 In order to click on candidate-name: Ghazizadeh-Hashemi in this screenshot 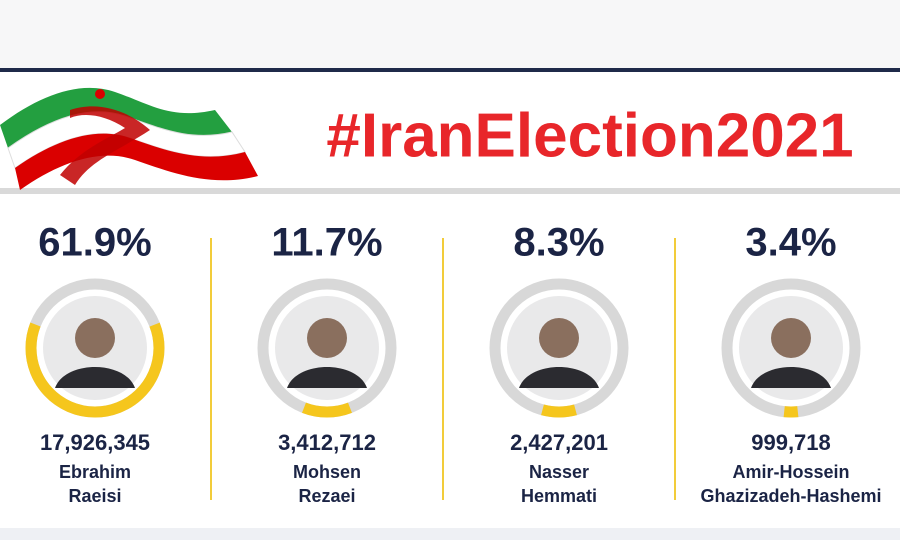, I will do `click(790, 496)`.